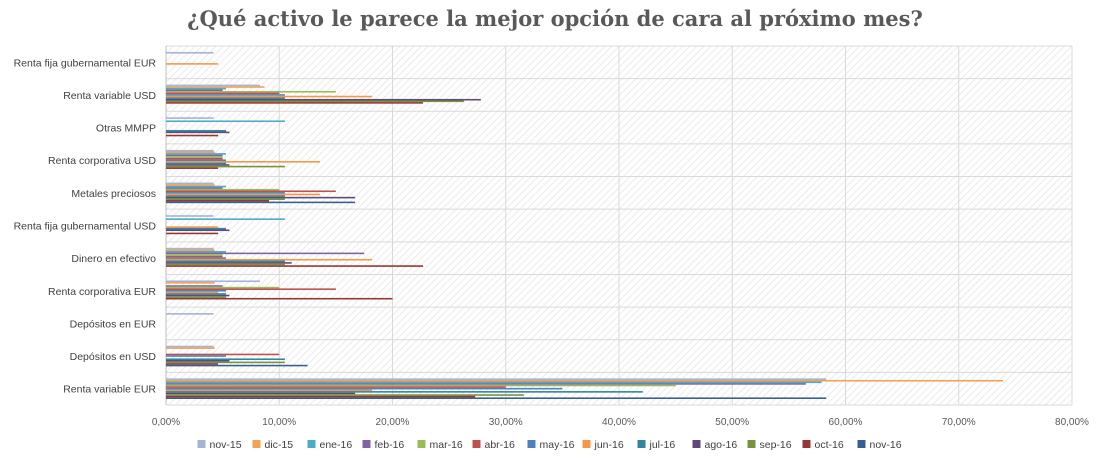  What do you see at coordinates (721, 445) in the screenshot?
I see `legend-label: ago-16` at bounding box center [721, 445].